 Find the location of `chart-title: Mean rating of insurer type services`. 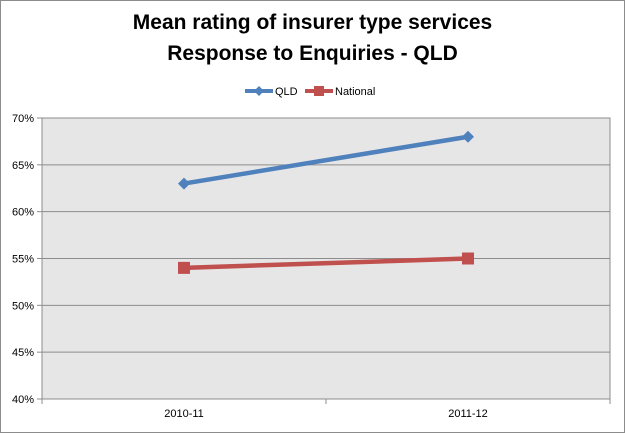

chart-title: Mean rating of insurer type services is located at coordinates (312, 22).